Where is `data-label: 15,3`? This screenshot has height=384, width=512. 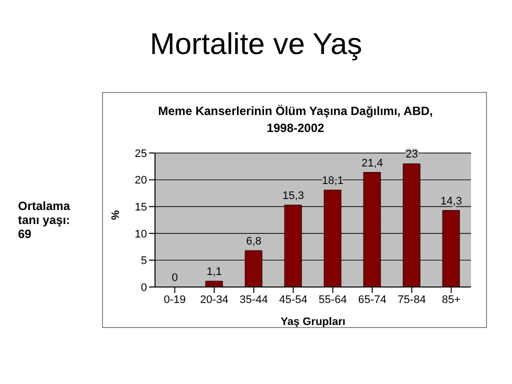 data-label: 15,3 is located at coordinates (293, 196).